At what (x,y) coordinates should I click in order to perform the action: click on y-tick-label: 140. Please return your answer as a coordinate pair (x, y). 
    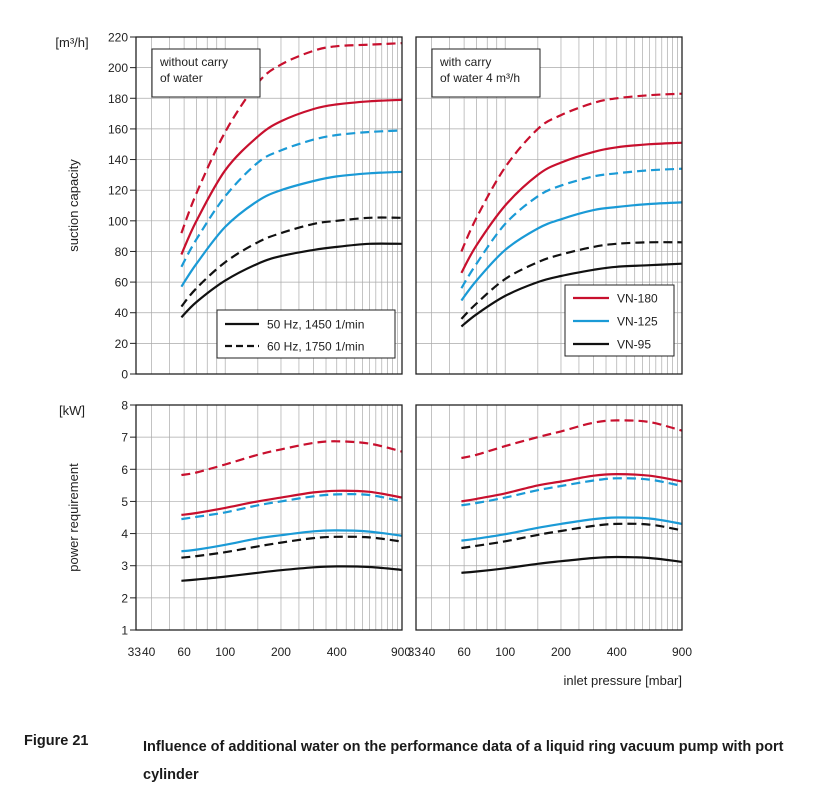
    Looking at the image, I should click on (118, 160).